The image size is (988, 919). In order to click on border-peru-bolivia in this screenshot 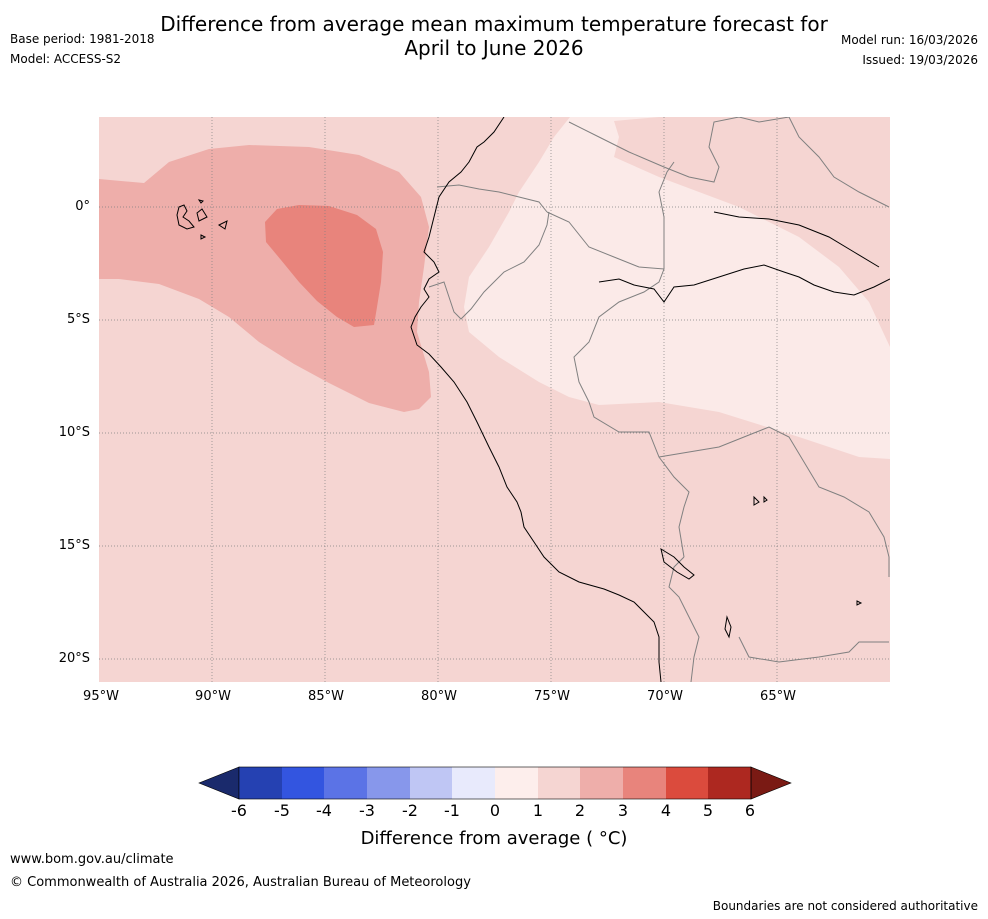, I will do `click(684, 619)`.